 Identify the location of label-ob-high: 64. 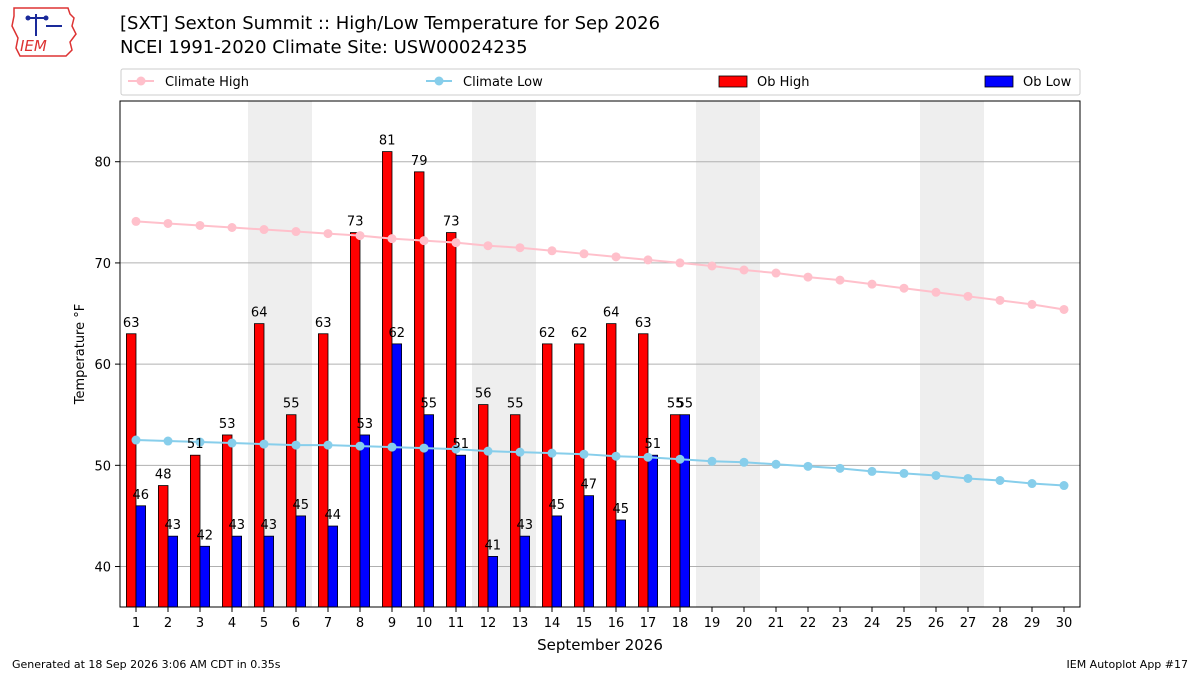
(611, 313).